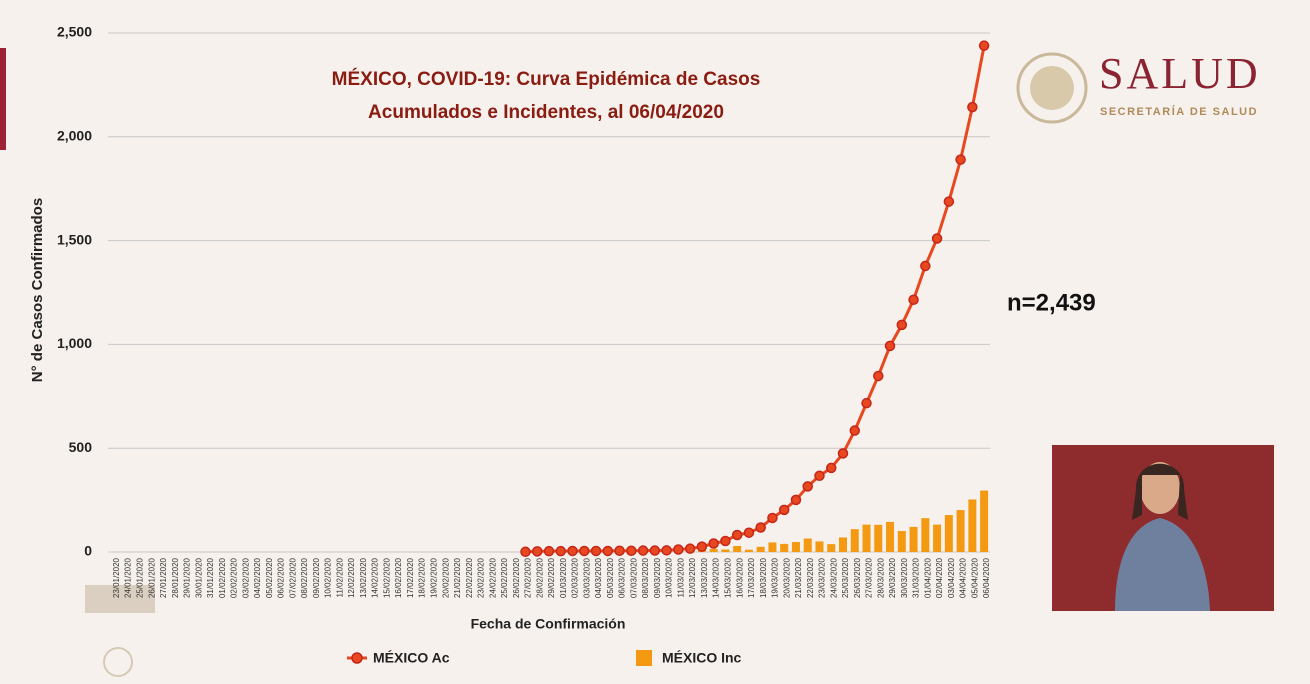 The height and width of the screenshot is (684, 1310). I want to click on x-tick-label: 09/02/2020, so click(316, 577).